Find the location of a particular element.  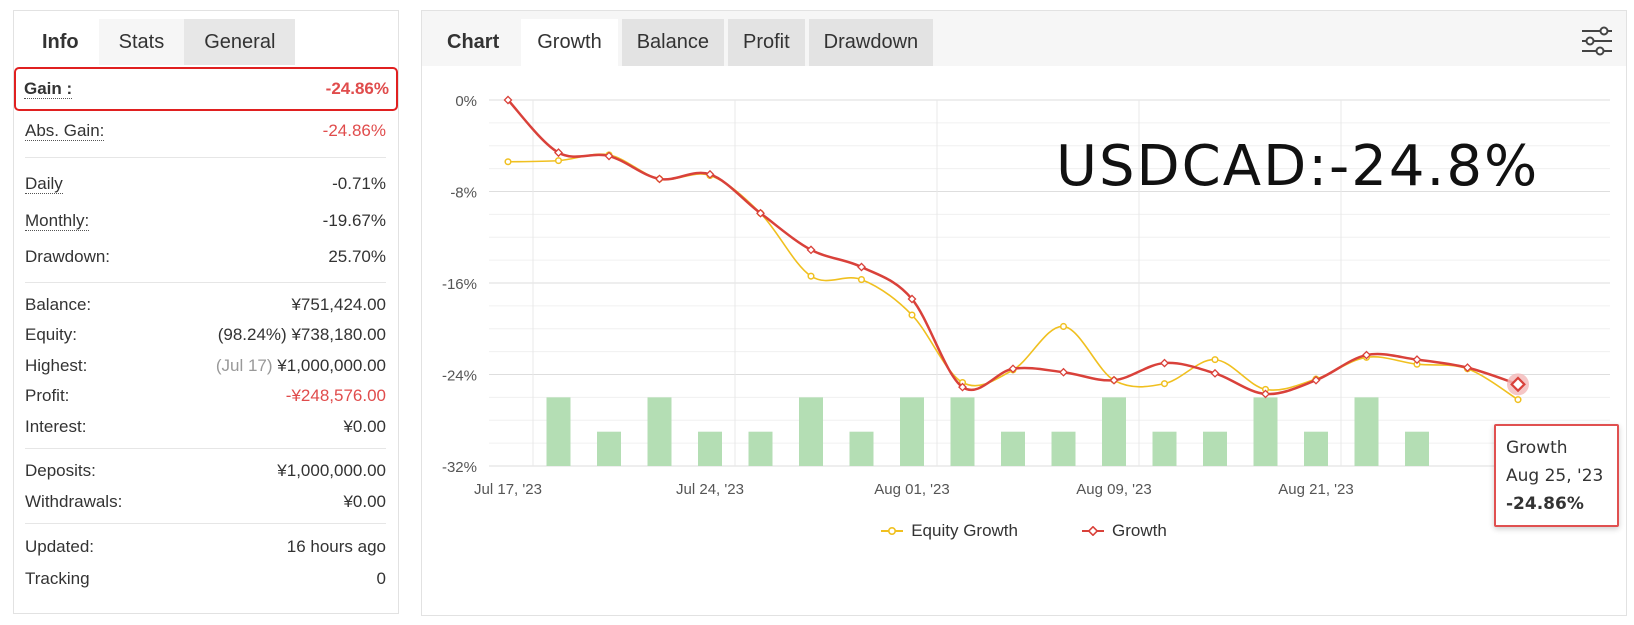

gain-value: -24.86% is located at coordinates (357, 88).